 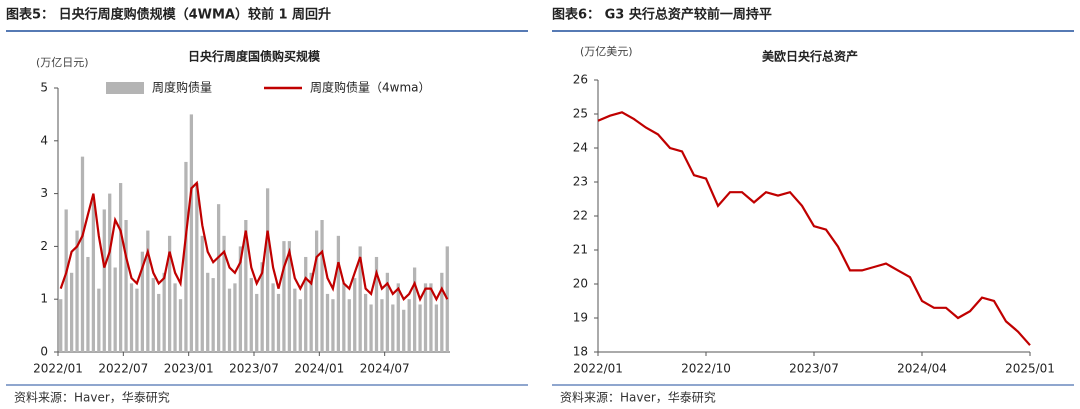 What do you see at coordinates (580, 114) in the screenshot?
I see `y-tick-label: 25` at bounding box center [580, 114].